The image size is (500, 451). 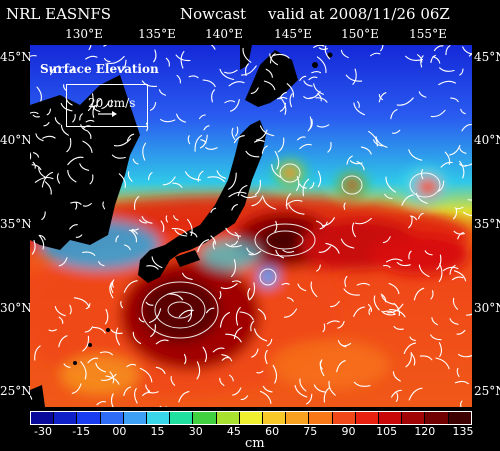 I want to click on colorbar-tick-label: -15, so click(x=81, y=431).